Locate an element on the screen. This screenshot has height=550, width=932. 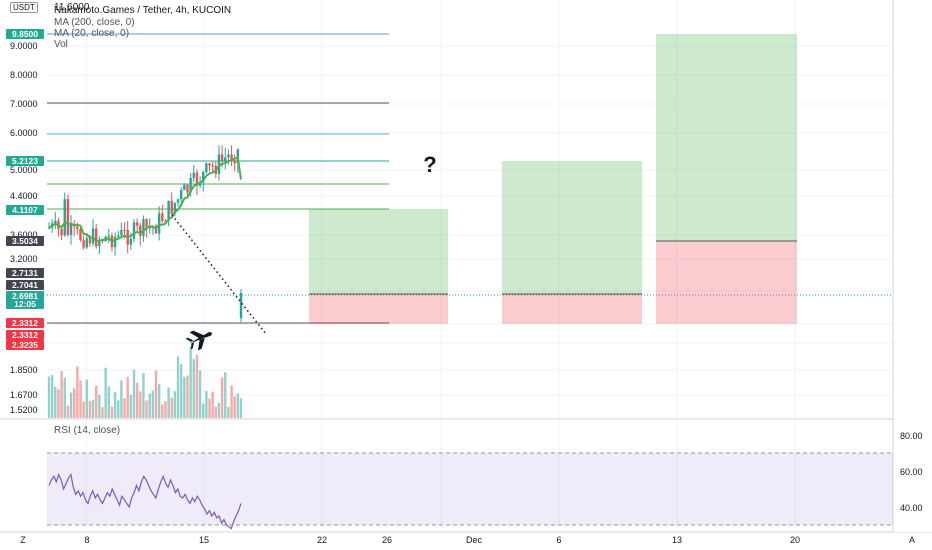
price-badge-label: 12:05 is located at coordinates (25, 304).